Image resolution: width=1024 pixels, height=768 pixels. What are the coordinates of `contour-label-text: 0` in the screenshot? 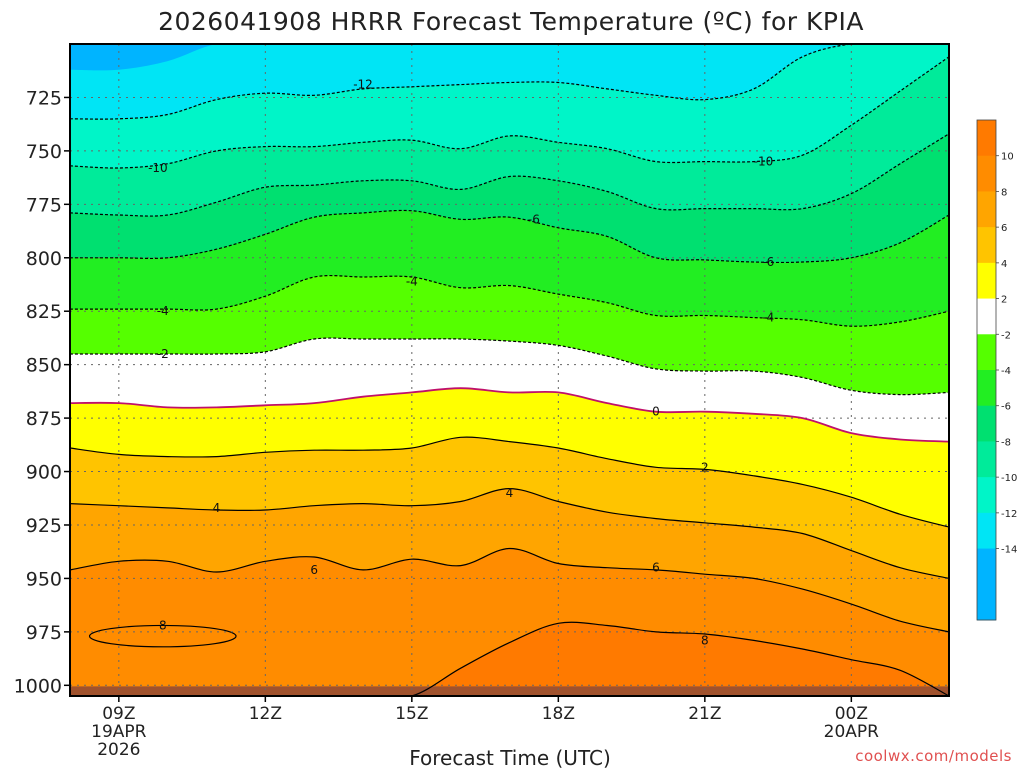 It's located at (656, 412).